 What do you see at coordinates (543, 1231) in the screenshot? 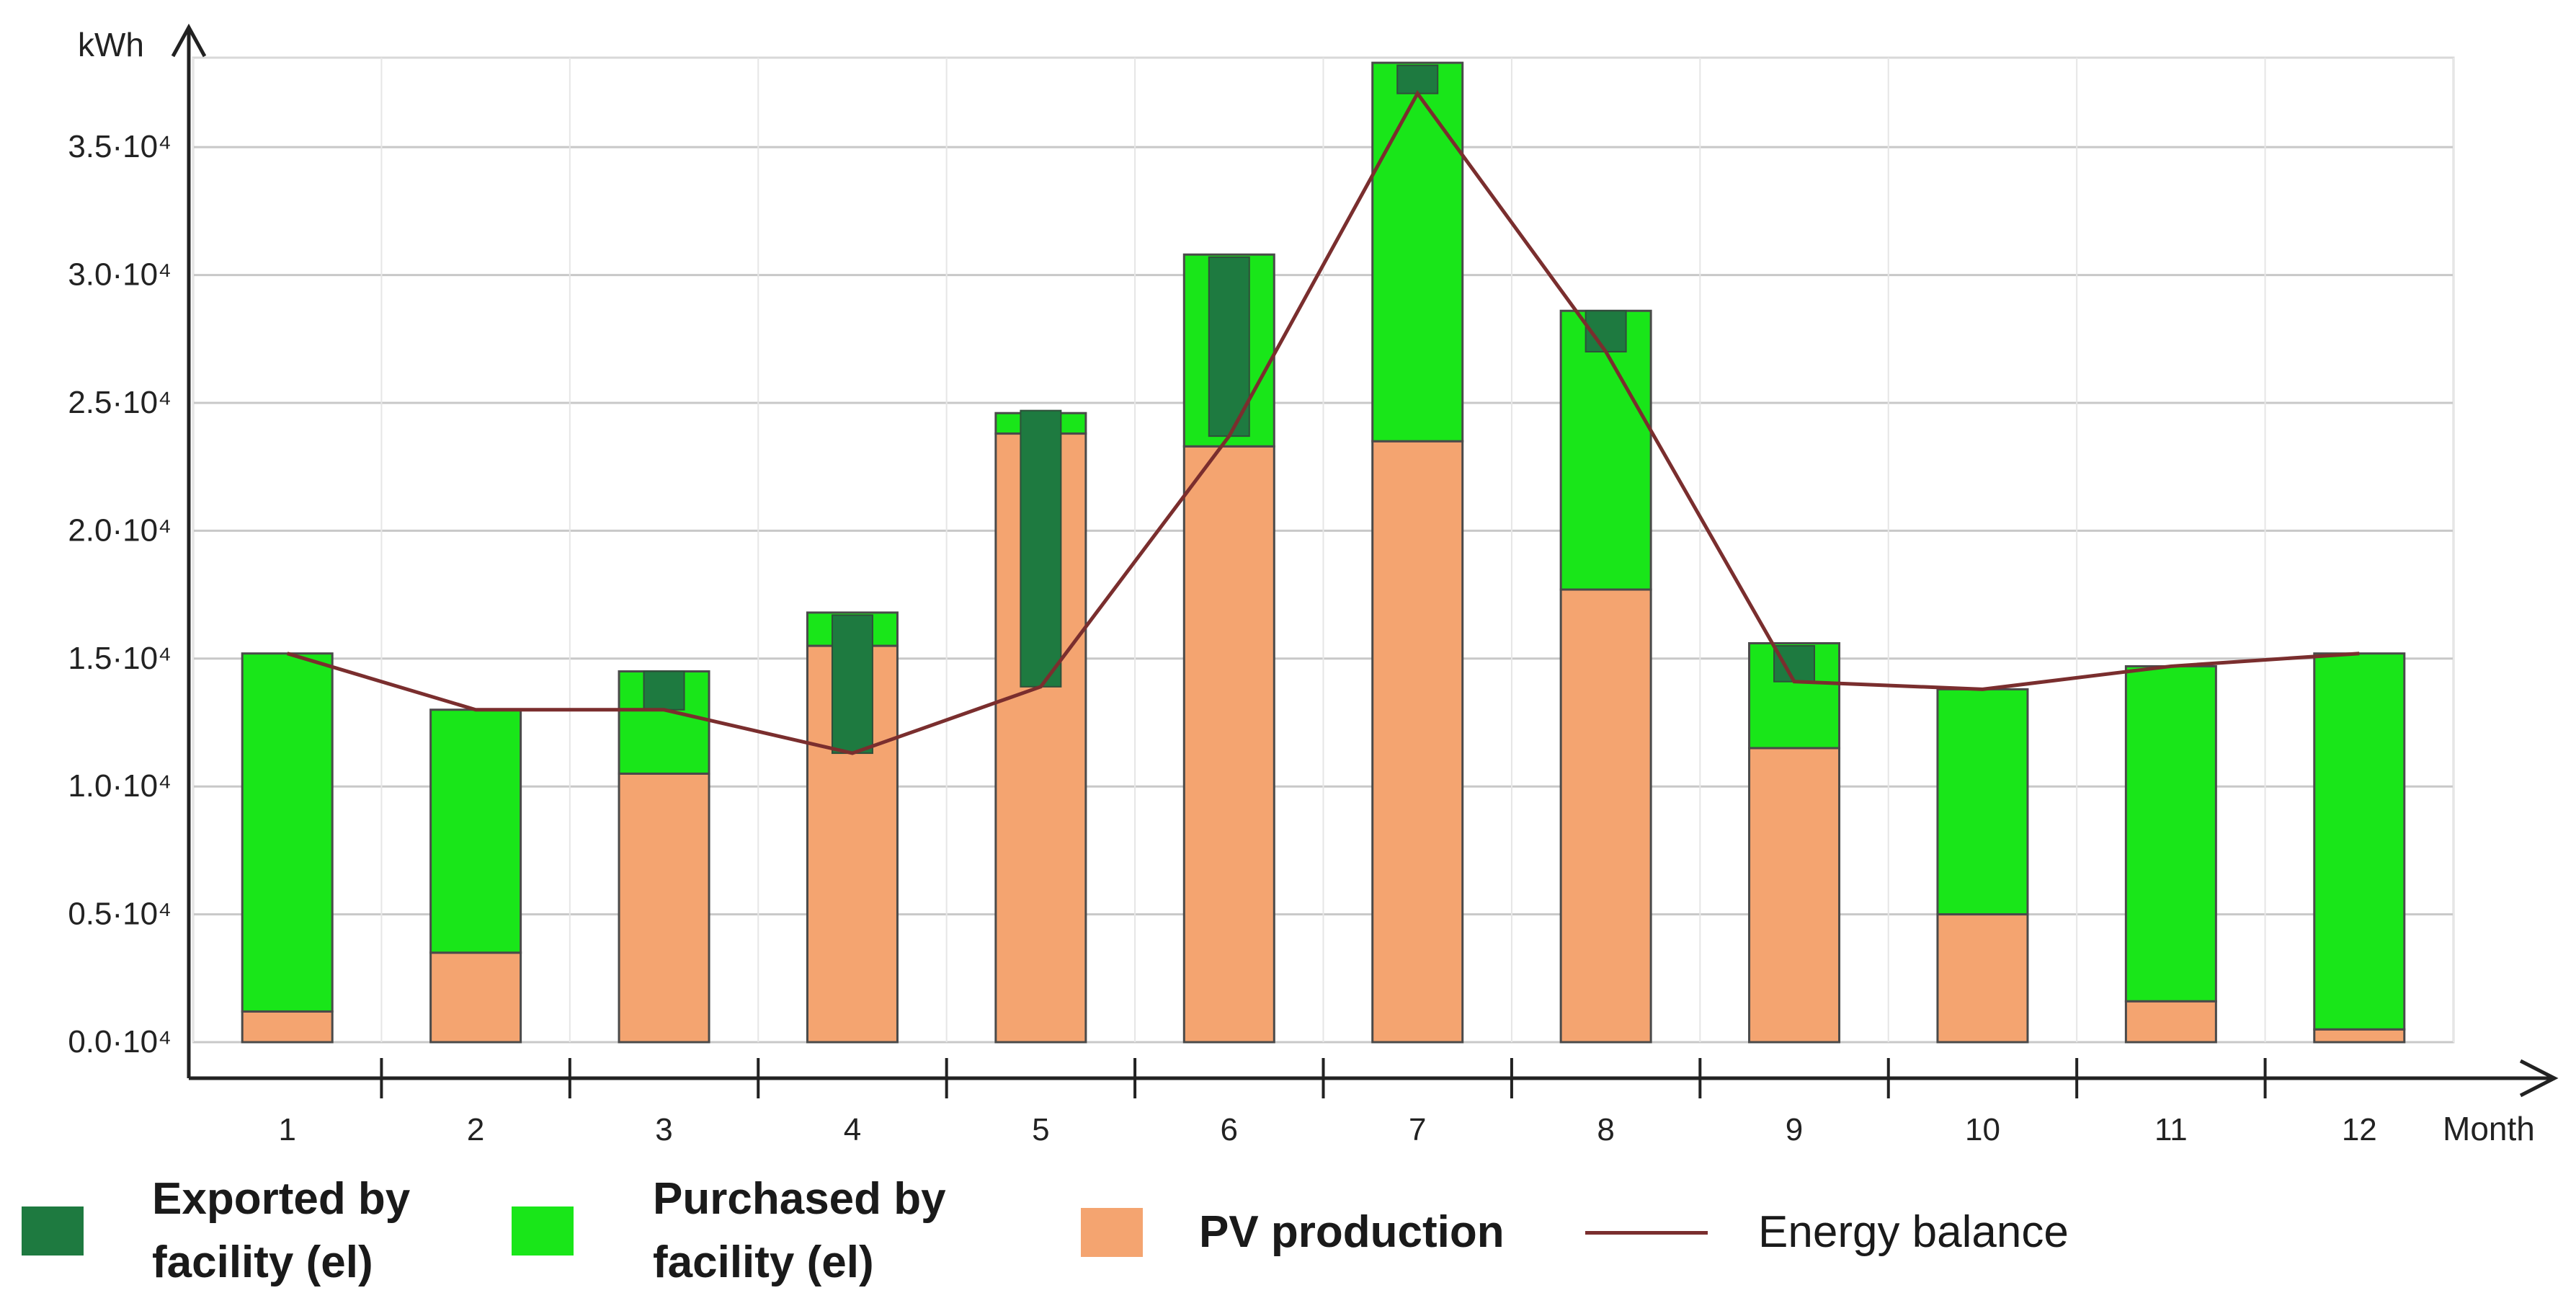
I see `legend-swatch-purchased` at bounding box center [543, 1231].